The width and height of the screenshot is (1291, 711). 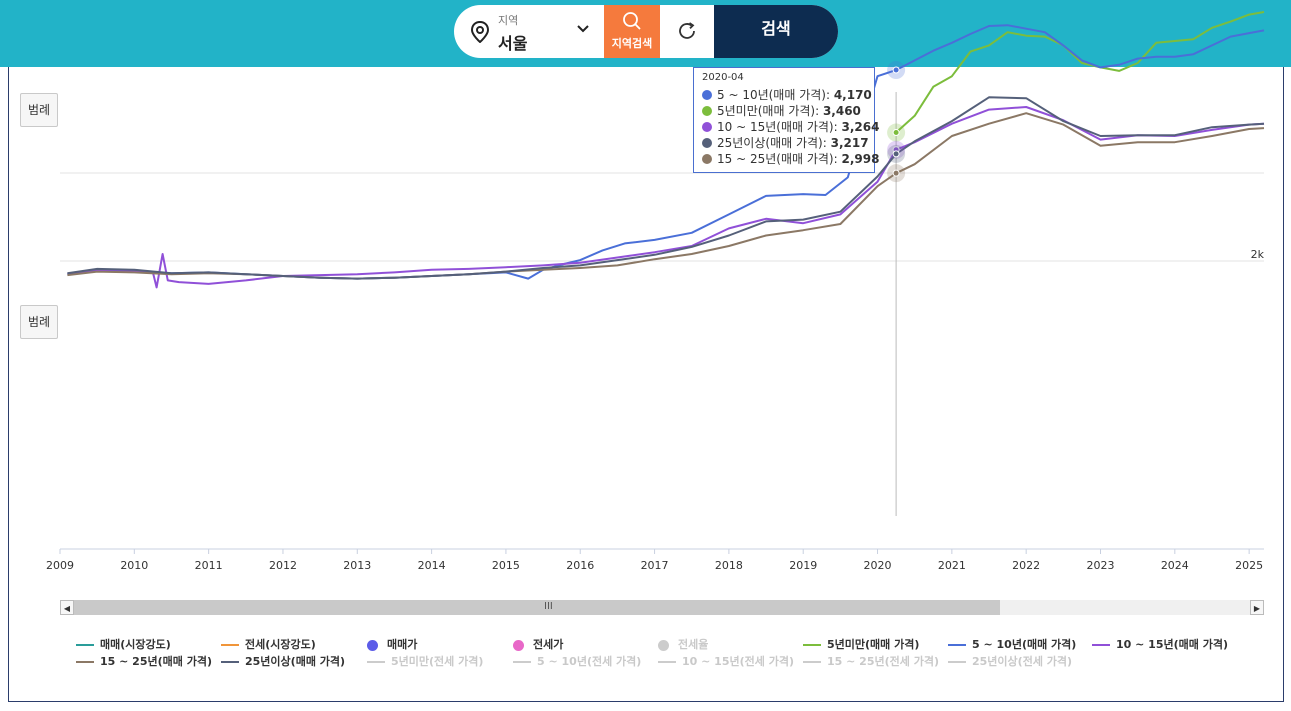 What do you see at coordinates (655, 565) in the screenshot?
I see `x-tick-label: 2017` at bounding box center [655, 565].